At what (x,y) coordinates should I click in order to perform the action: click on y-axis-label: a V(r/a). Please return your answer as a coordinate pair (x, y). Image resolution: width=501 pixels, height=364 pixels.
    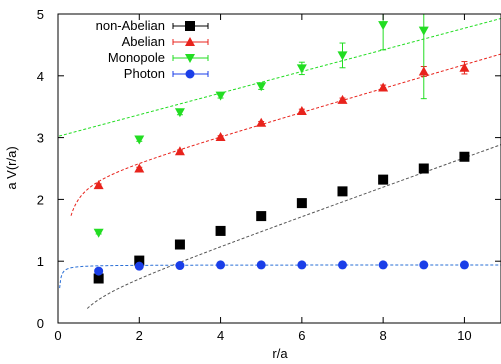
    Looking at the image, I should click on (11, 167).